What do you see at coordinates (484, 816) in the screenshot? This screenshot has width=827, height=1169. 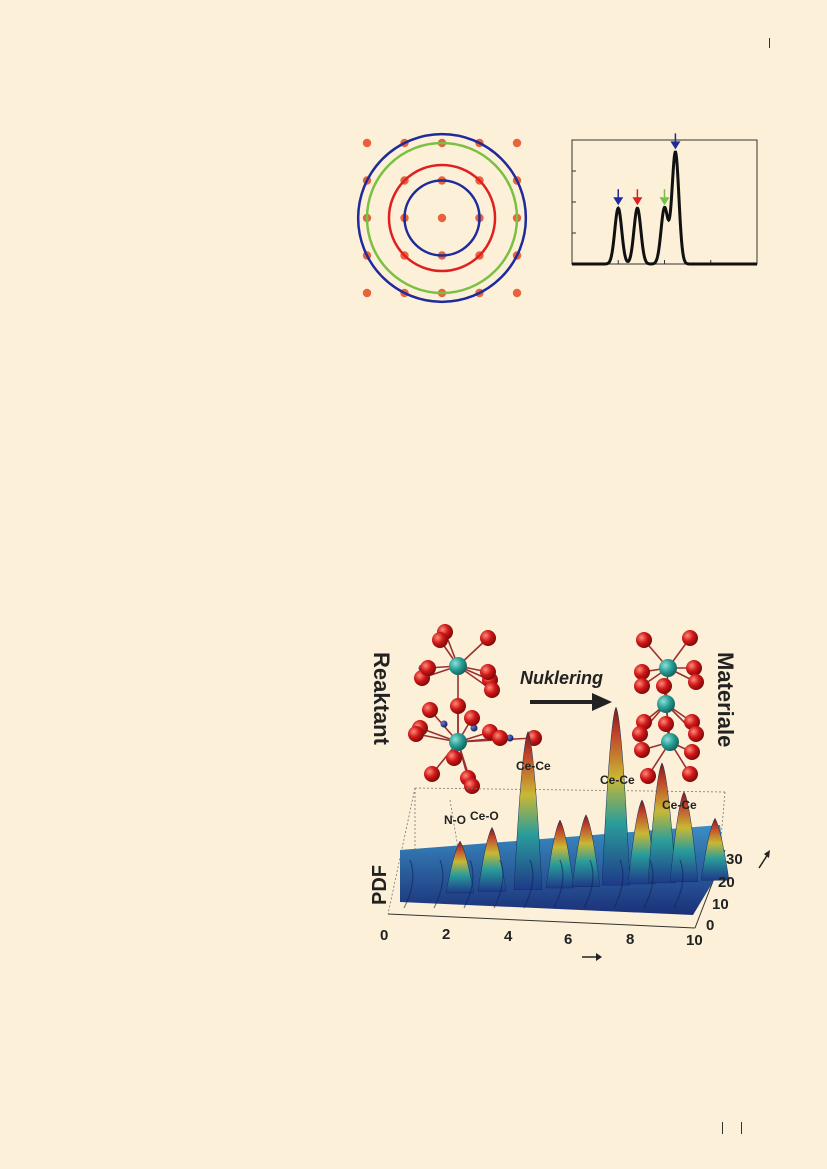 I see `peak-label: Ce-O` at bounding box center [484, 816].